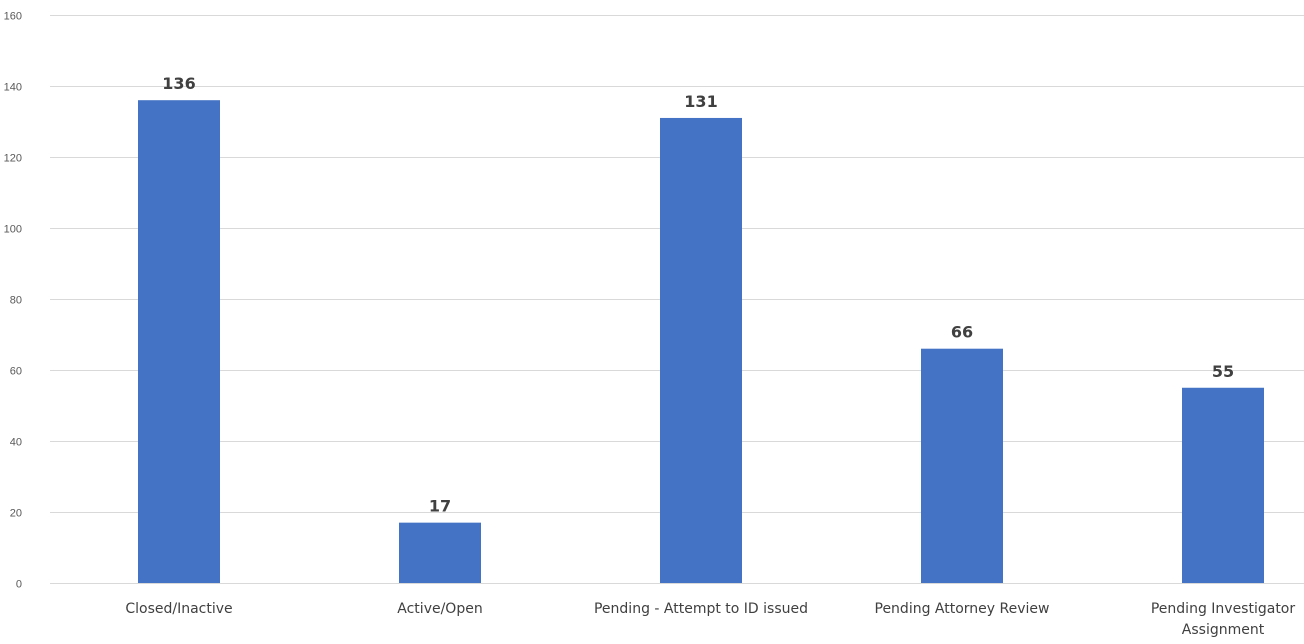  Describe the element at coordinates (178, 83) in the screenshot. I see `data-label: 136` at that location.